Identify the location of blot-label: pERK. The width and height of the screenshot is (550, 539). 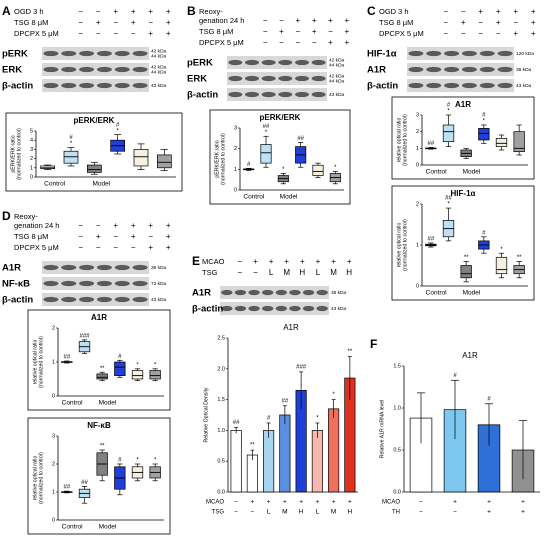
(200, 63).